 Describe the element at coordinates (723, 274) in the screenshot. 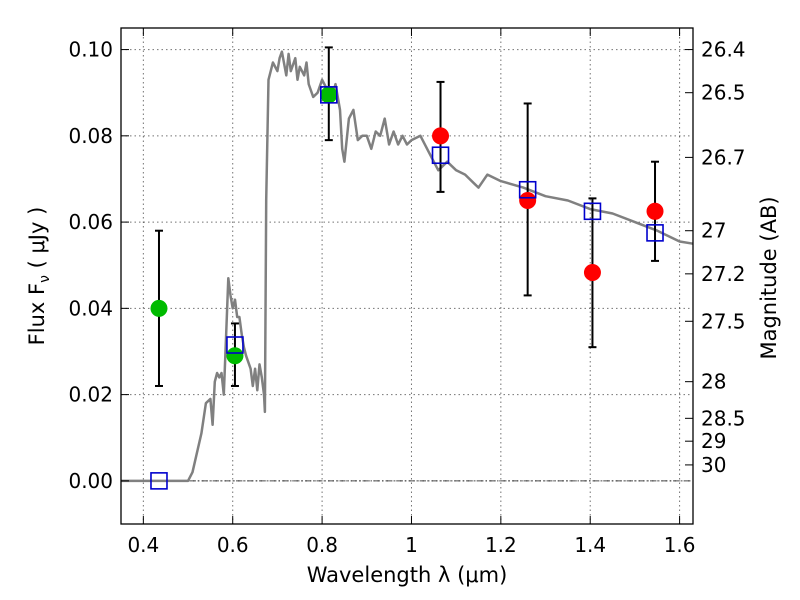

I see `y2-tick-label: 27.2` at that location.